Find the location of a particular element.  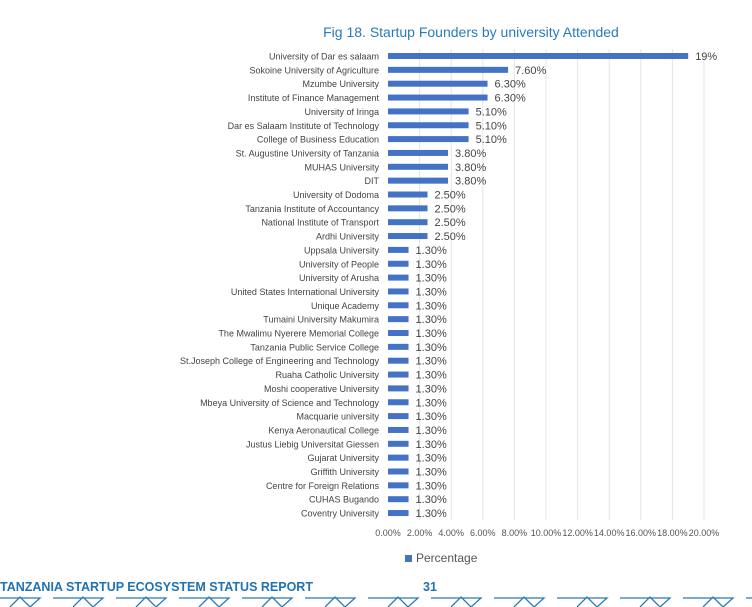

y-category-label: United States International University is located at coordinates (305, 292).